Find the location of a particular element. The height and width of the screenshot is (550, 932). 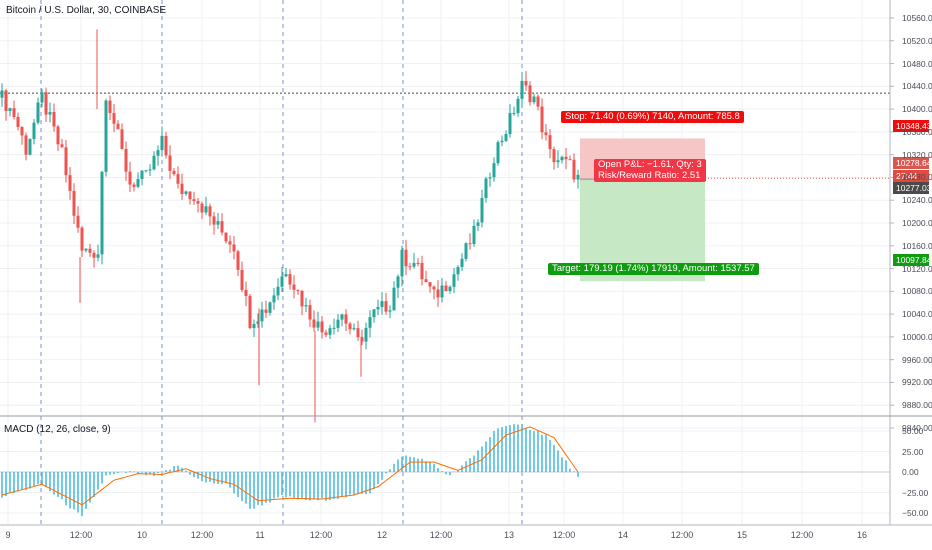

macd-title: MACD (12, 26, close, 9) is located at coordinates (57, 429).